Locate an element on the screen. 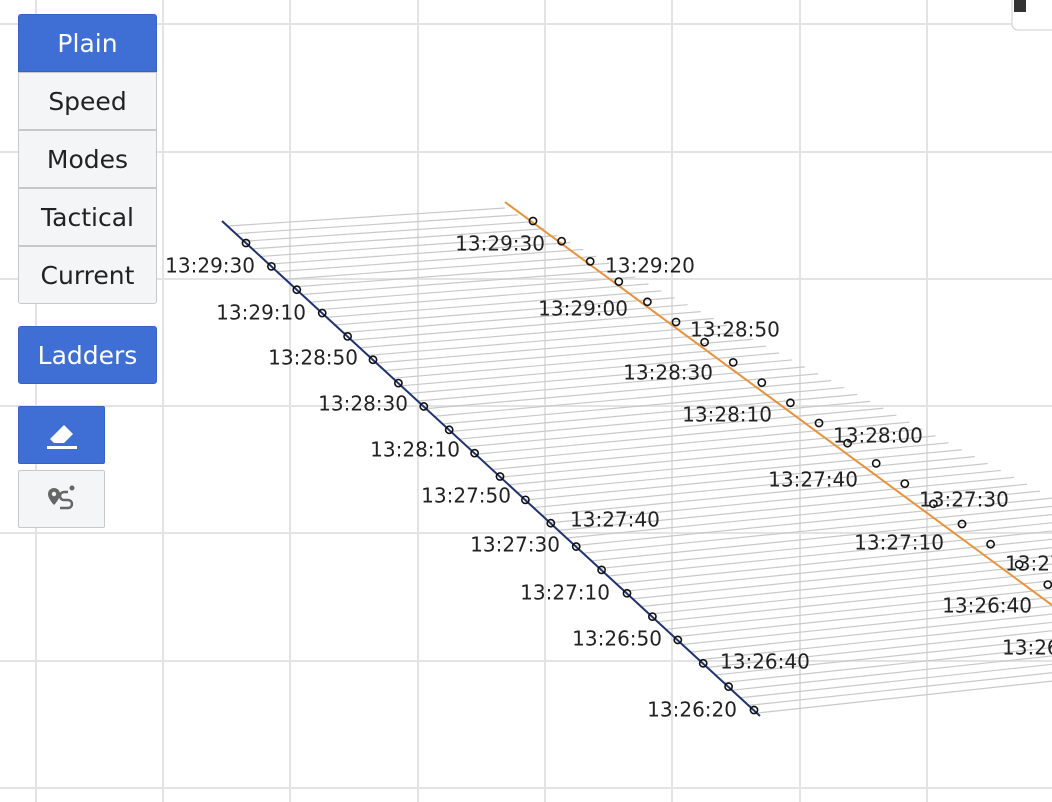 This screenshot has height=802, width=1052. eraser-button is located at coordinates (61, 435).